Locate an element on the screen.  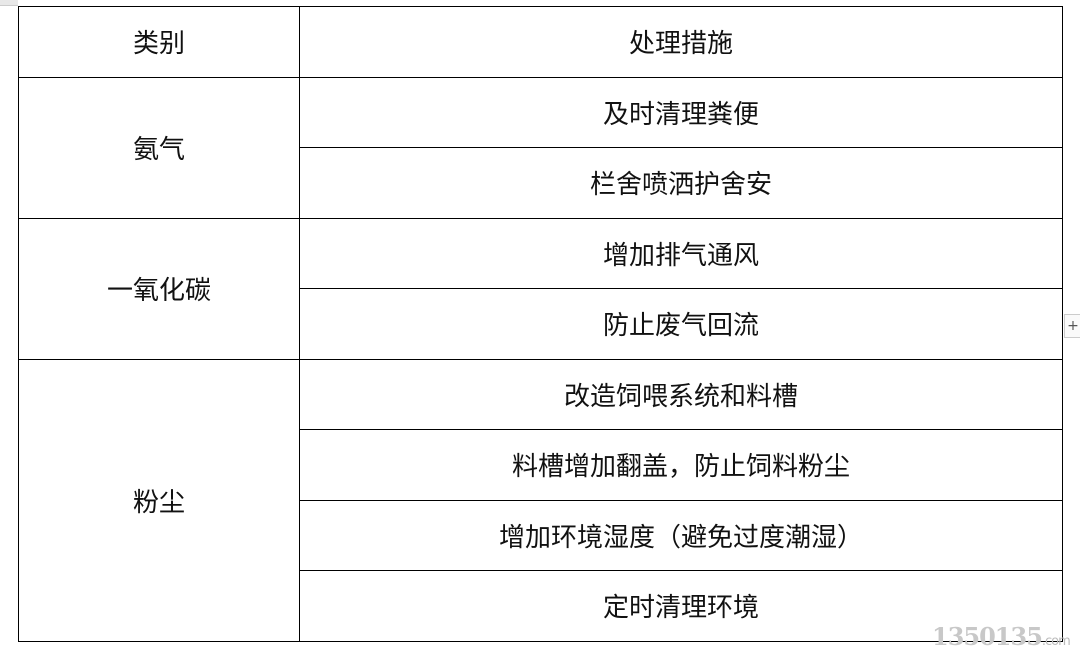
measure-cell: 改造饲喂系统和料槽 is located at coordinates (681, 394).